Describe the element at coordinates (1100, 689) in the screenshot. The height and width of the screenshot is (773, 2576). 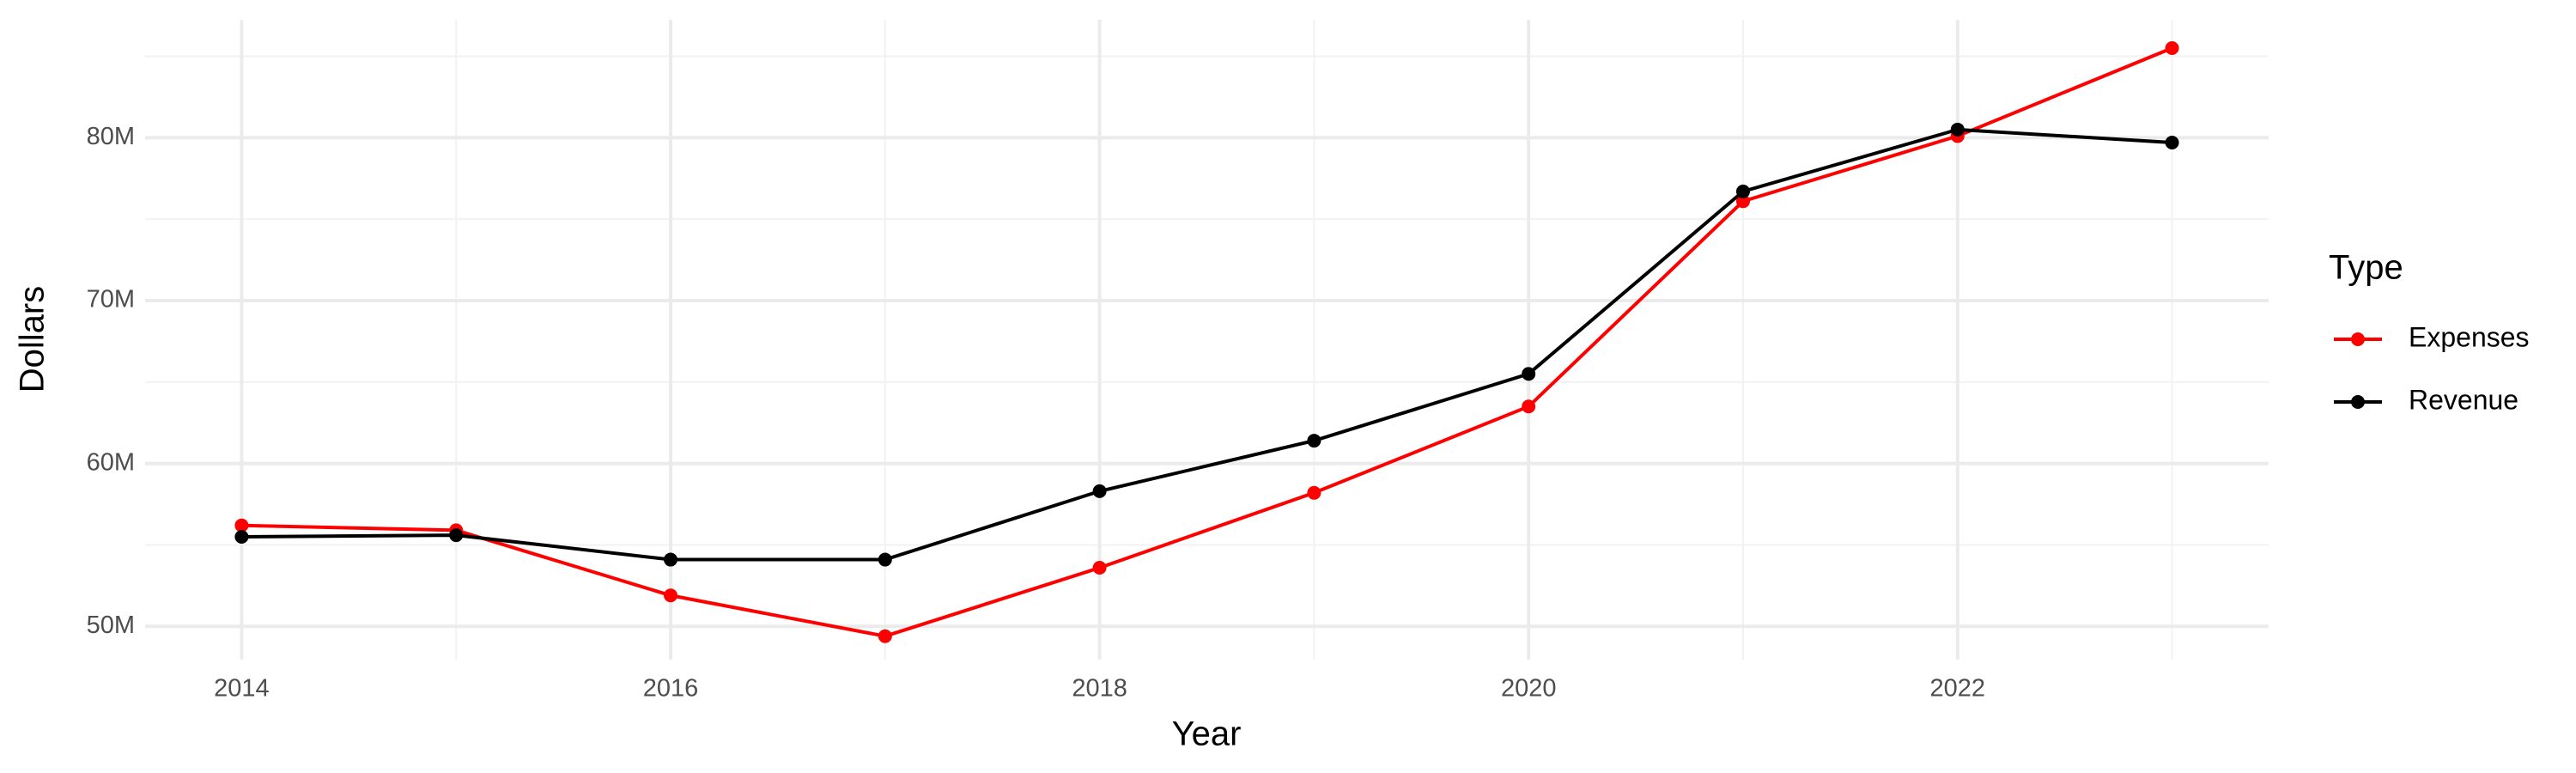
I see `x-tick-label: 2018` at that location.